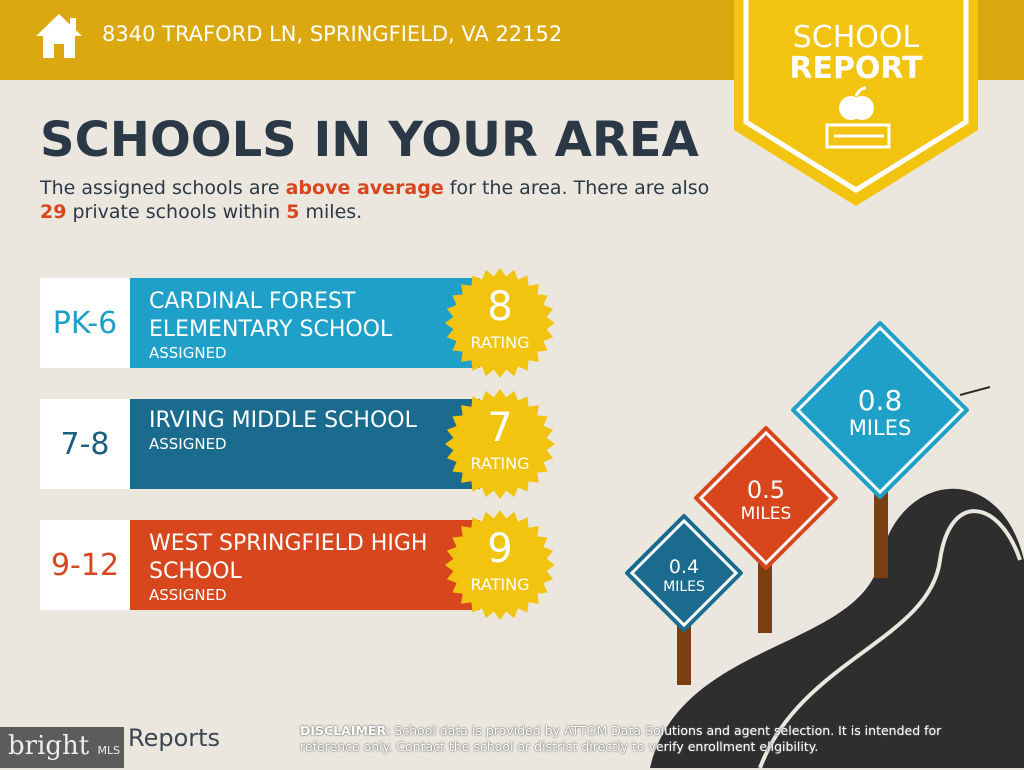 The image size is (1024, 770). I want to click on school-report-badge, so click(856, 103).